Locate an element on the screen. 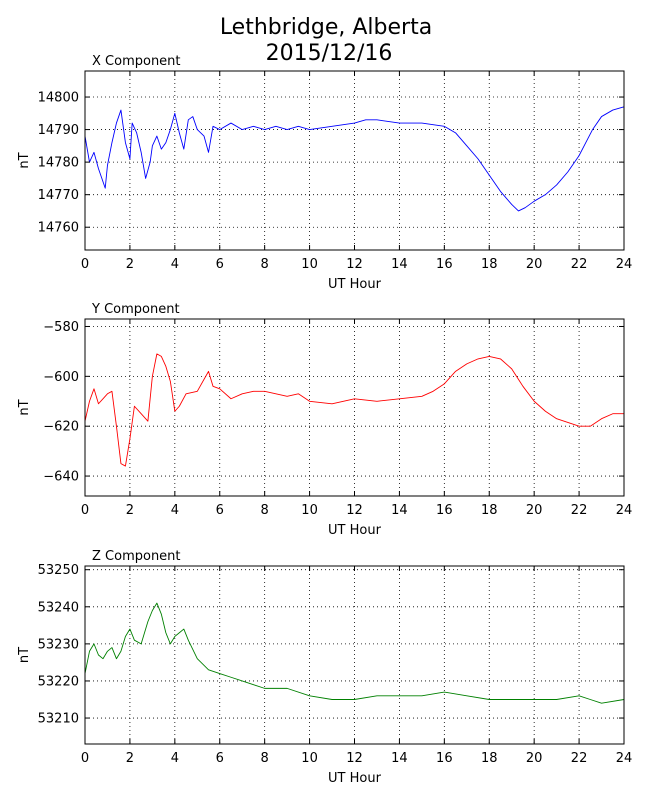 Image resolution: width=650 pixels, height=800 pixels. x-component-x-tick-label: 4 is located at coordinates (175, 264).